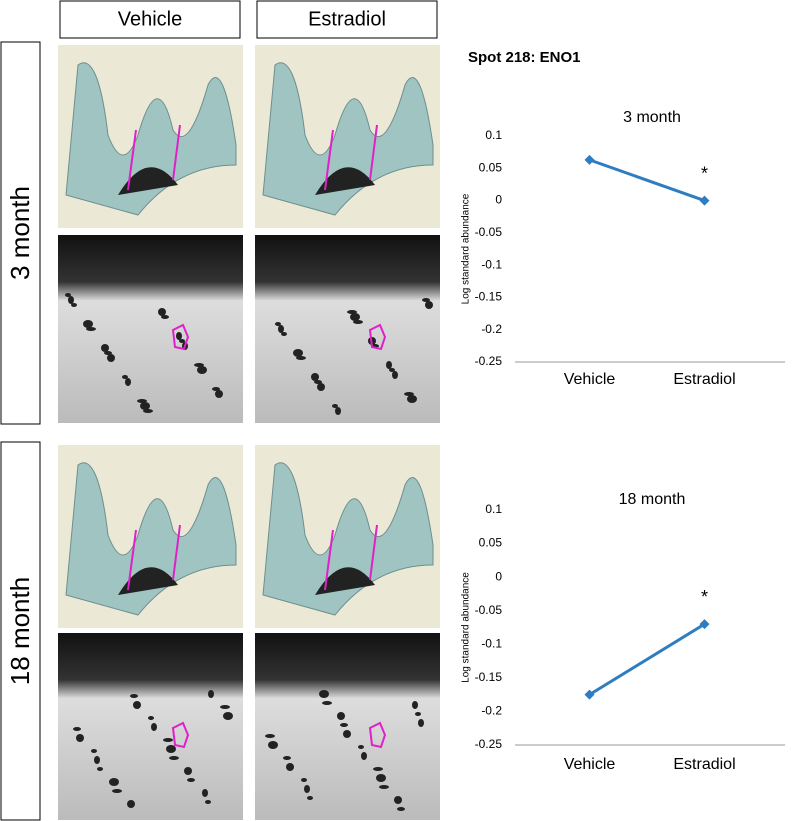  What do you see at coordinates (466, 627) in the screenshot?
I see `y-axis-label: Log standard abundance` at bounding box center [466, 627].